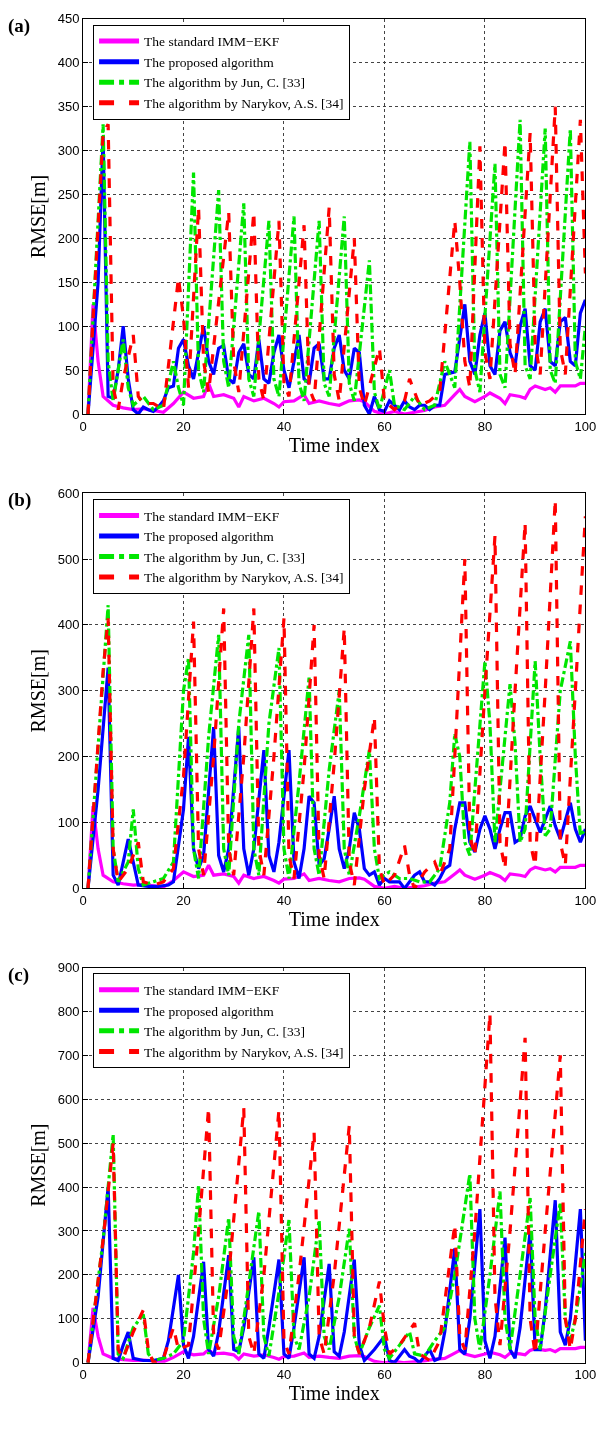 The height and width of the screenshot is (1438, 612). What do you see at coordinates (19, 975) in the screenshot?
I see `chart-title: (c)` at bounding box center [19, 975].